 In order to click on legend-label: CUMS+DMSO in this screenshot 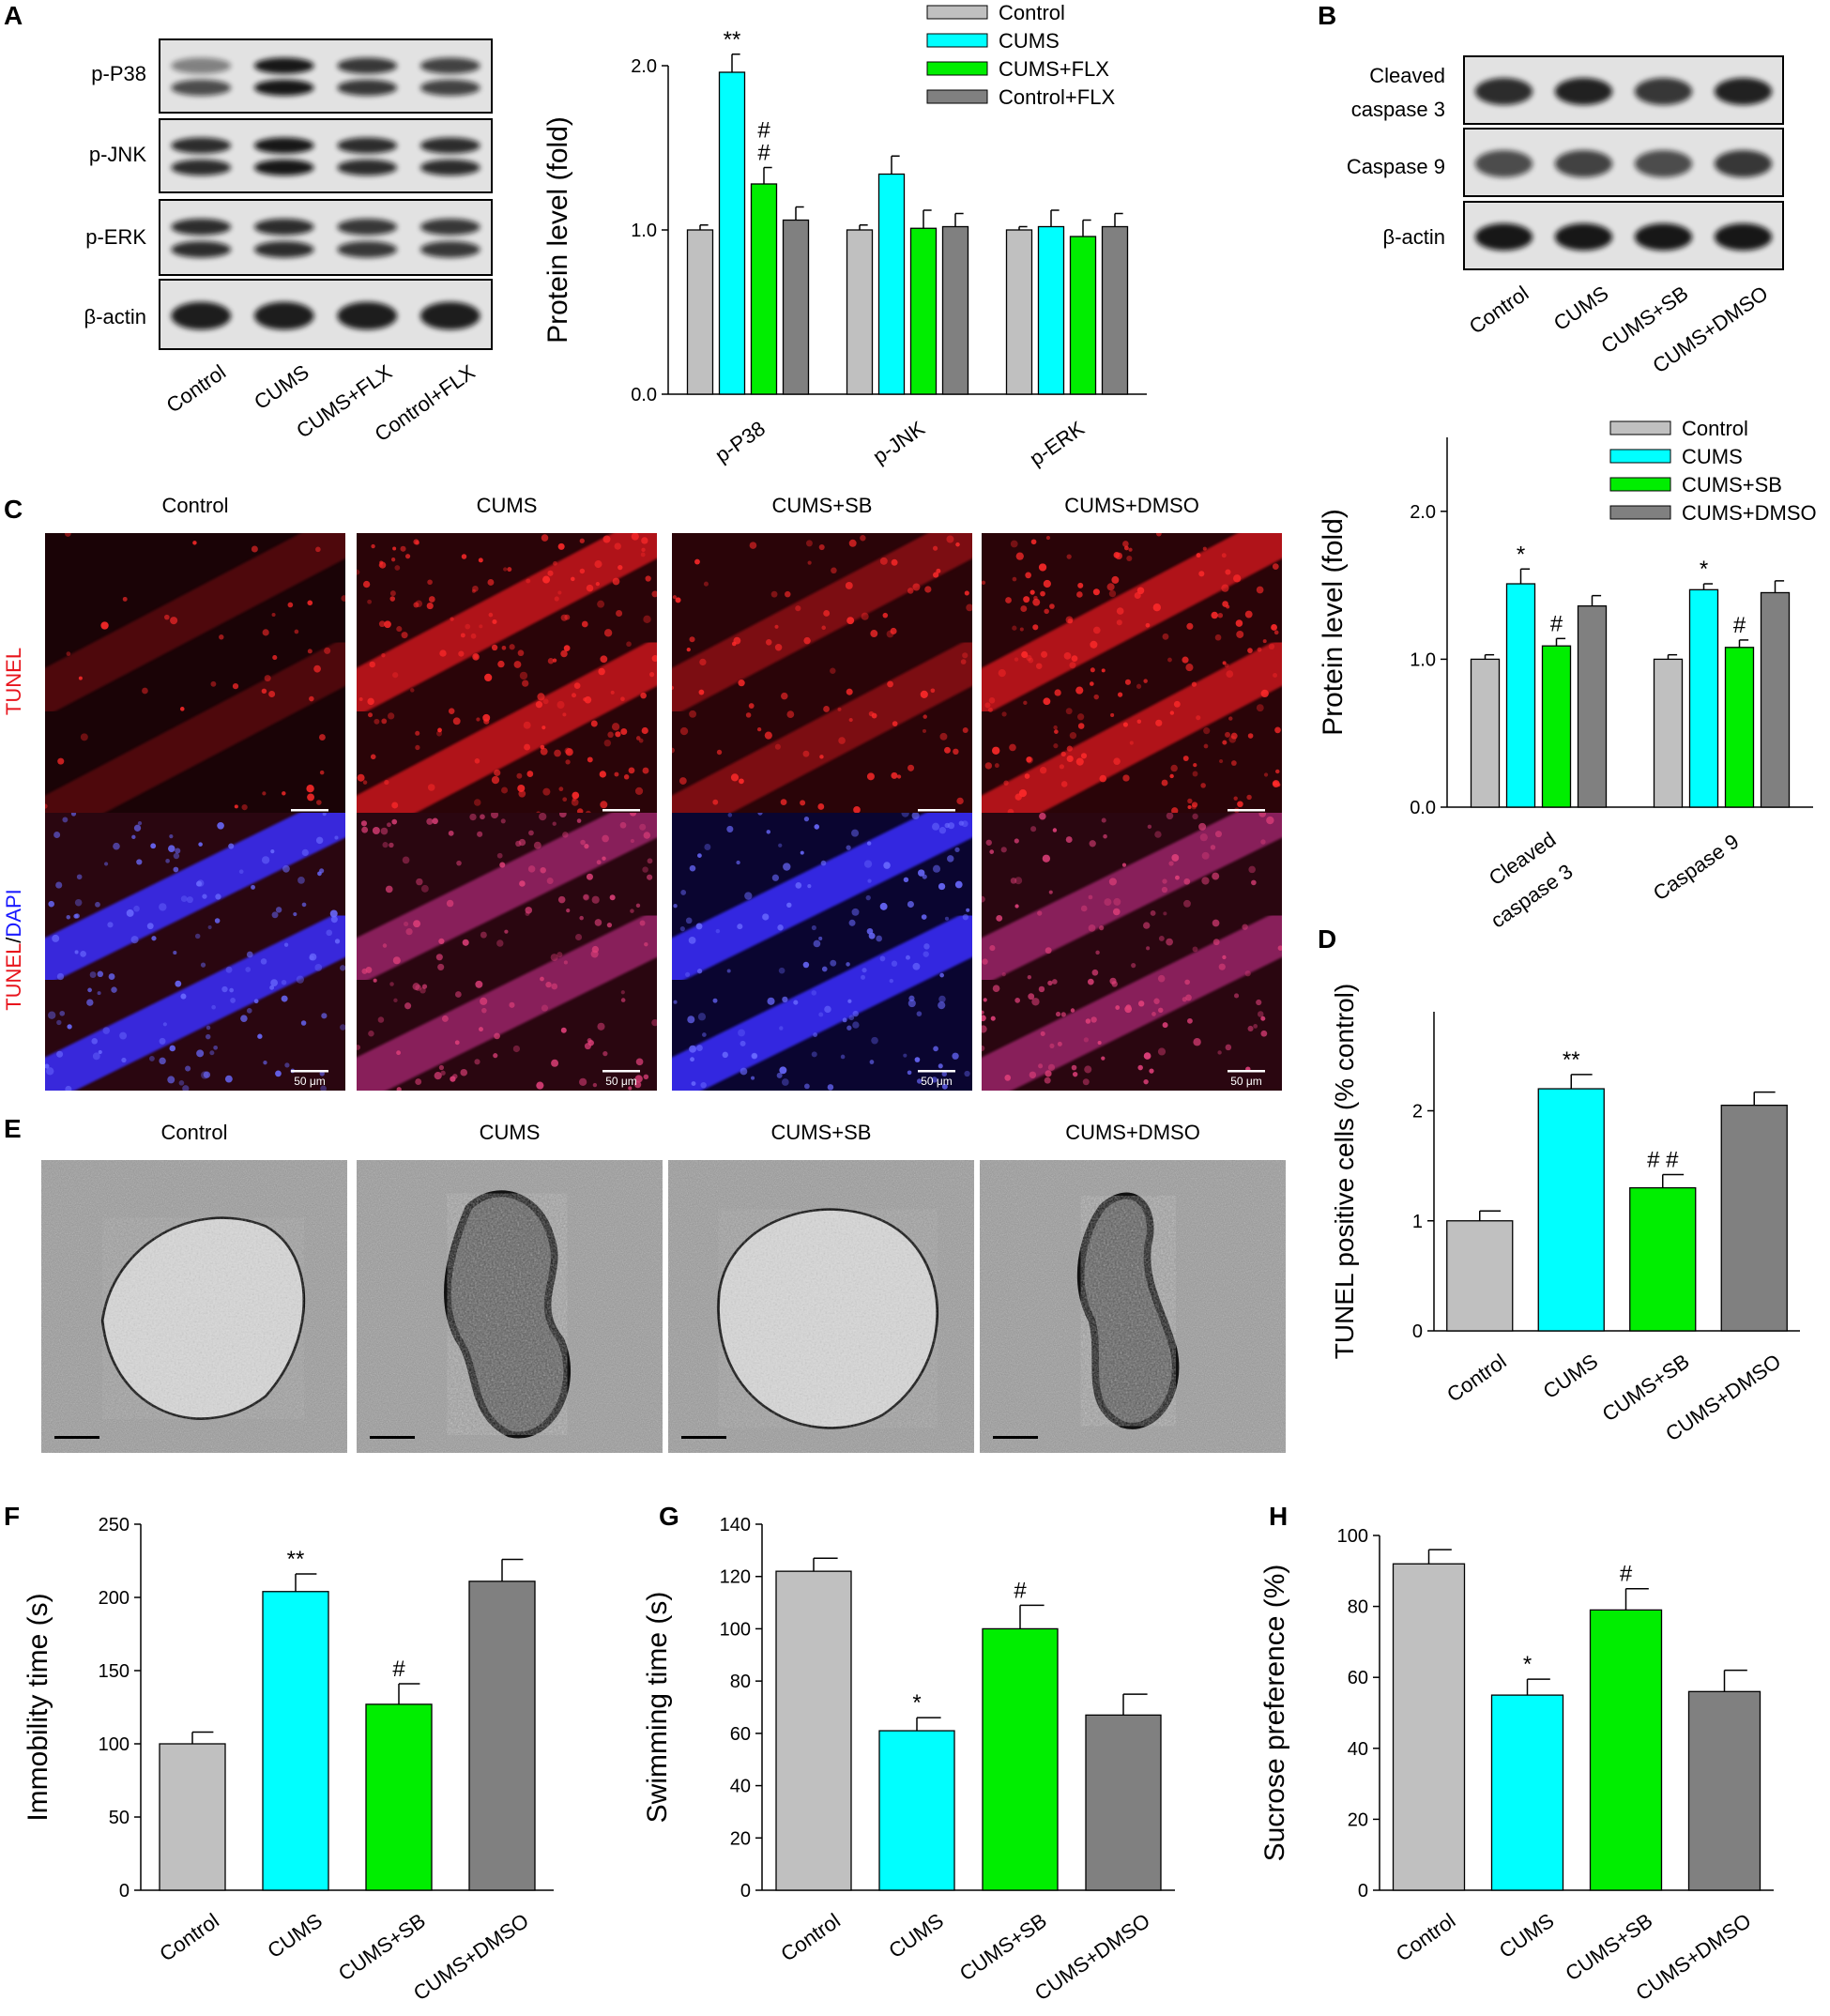, I will do `click(1749, 513)`.